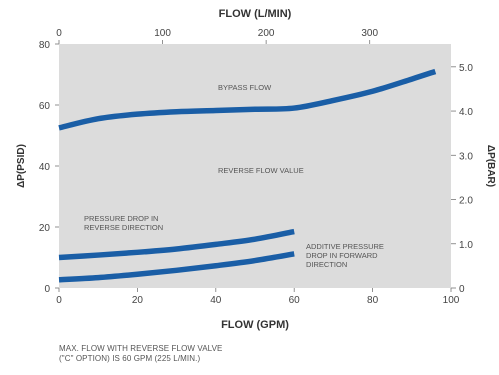 The image size is (499, 375). What do you see at coordinates (466, 68) in the screenshot?
I see `y2-tick-label: 5.0` at bounding box center [466, 68].